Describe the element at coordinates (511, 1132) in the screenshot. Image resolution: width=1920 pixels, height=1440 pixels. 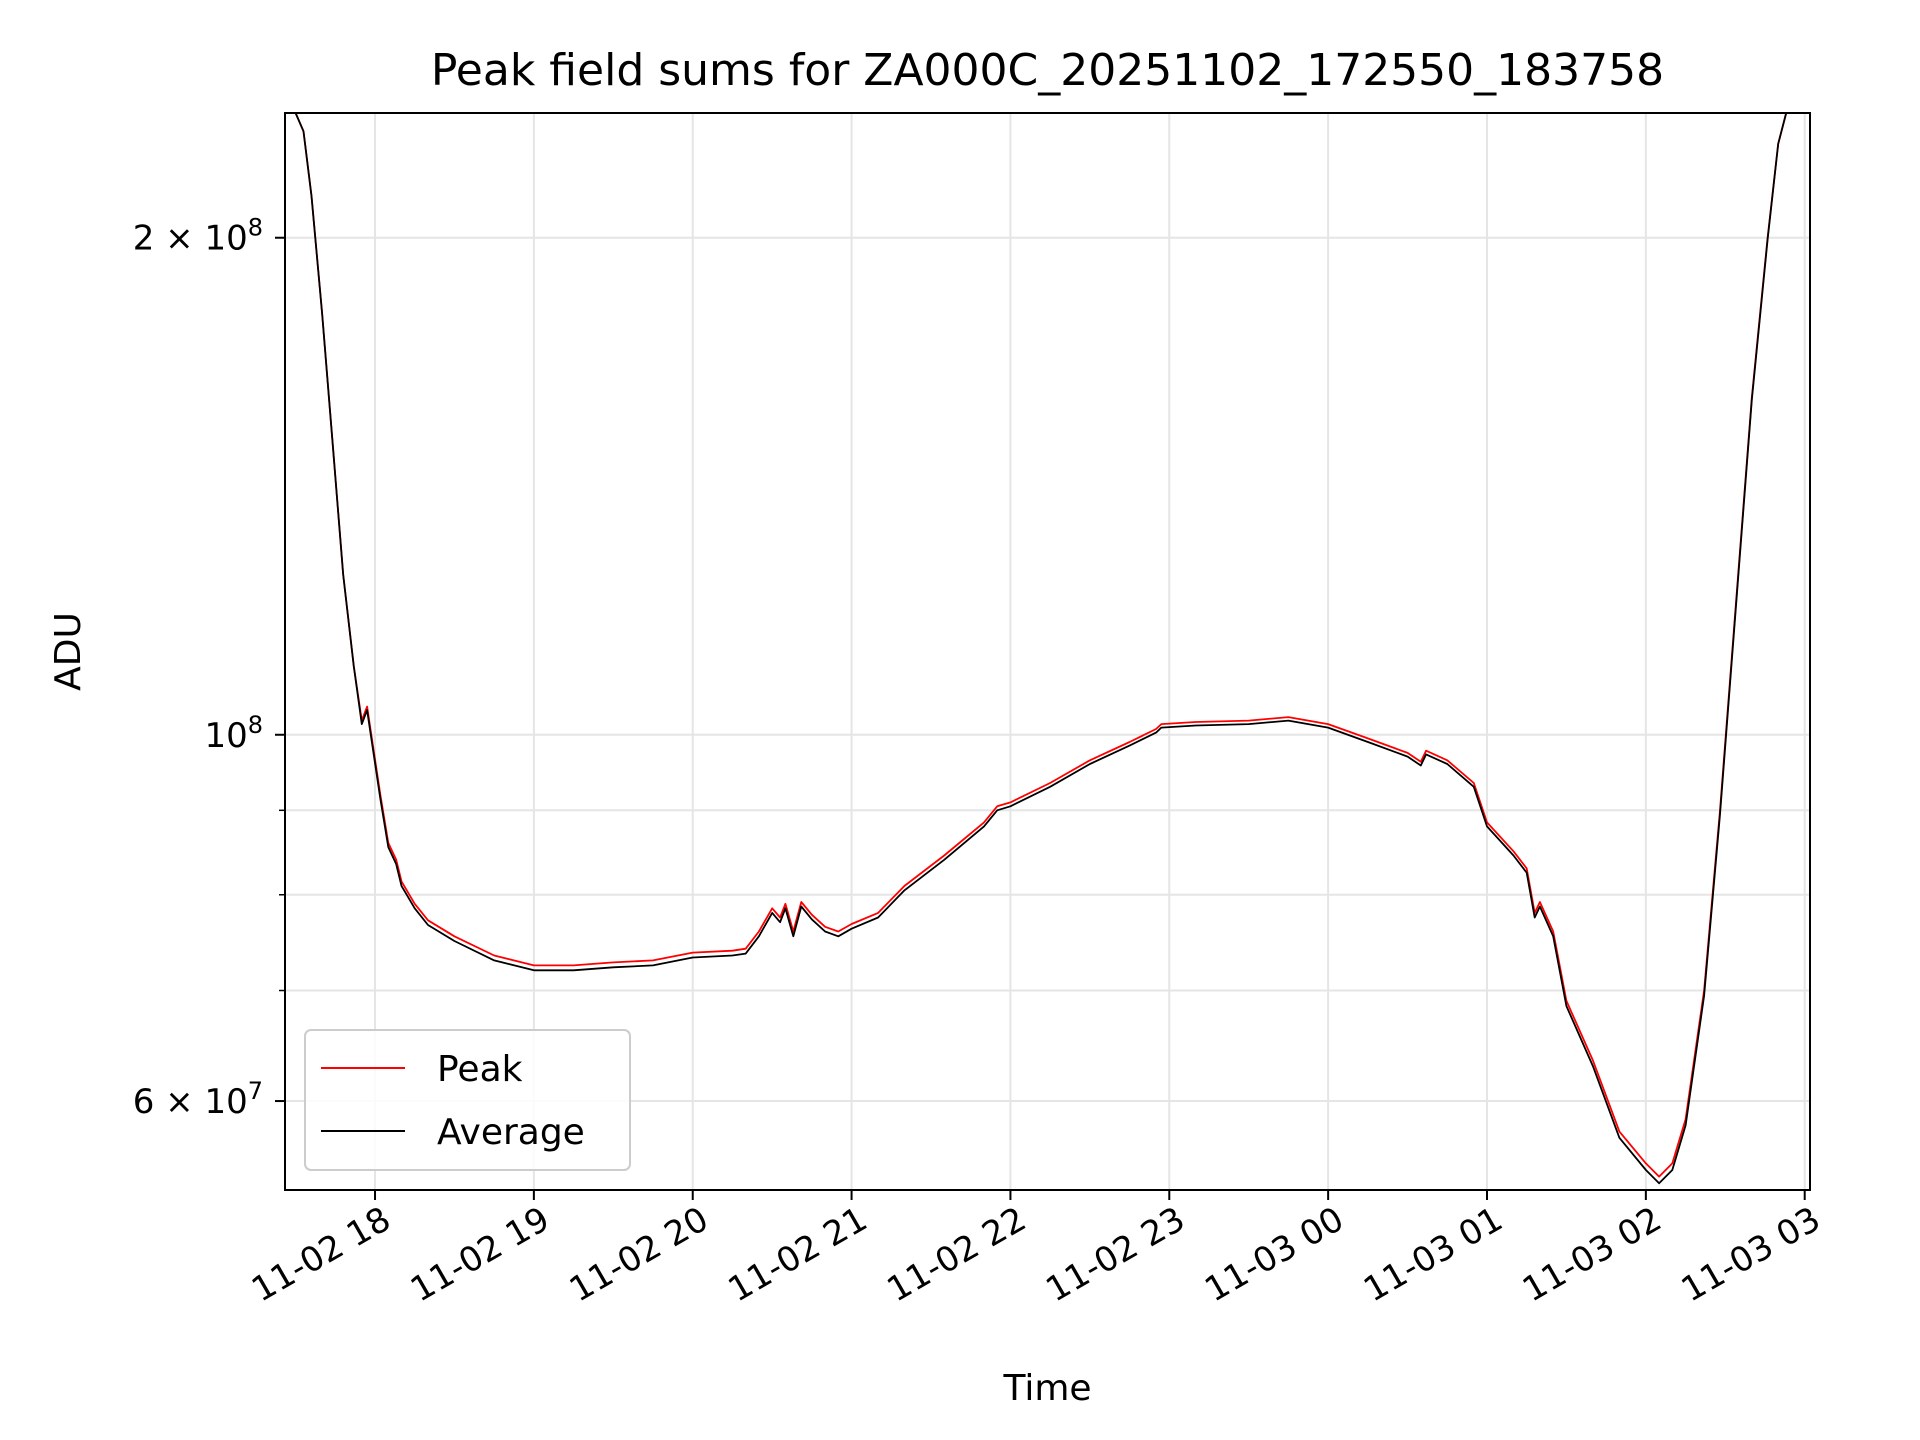
I see `legend-label-average: Average` at that location.